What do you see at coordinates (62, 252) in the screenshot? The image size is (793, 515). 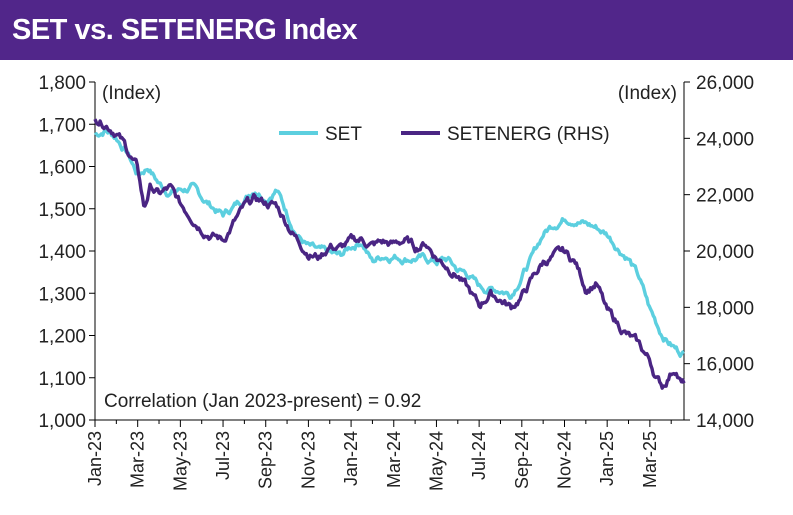 I see `left-tick-label: 1,400` at bounding box center [62, 252].